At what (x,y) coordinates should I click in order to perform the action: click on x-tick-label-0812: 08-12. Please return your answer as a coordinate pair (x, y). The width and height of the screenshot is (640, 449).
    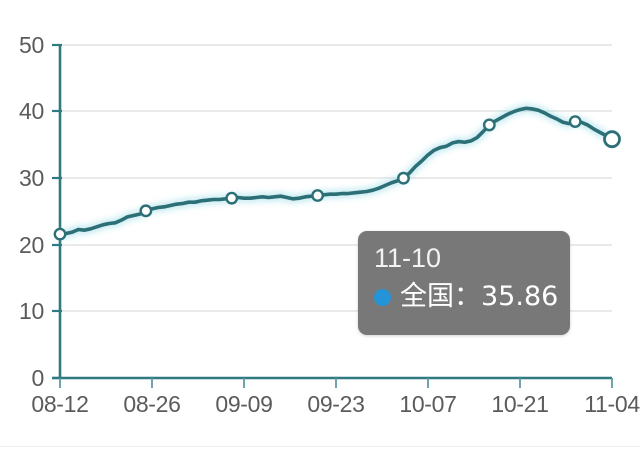
    Looking at the image, I should click on (60, 404).